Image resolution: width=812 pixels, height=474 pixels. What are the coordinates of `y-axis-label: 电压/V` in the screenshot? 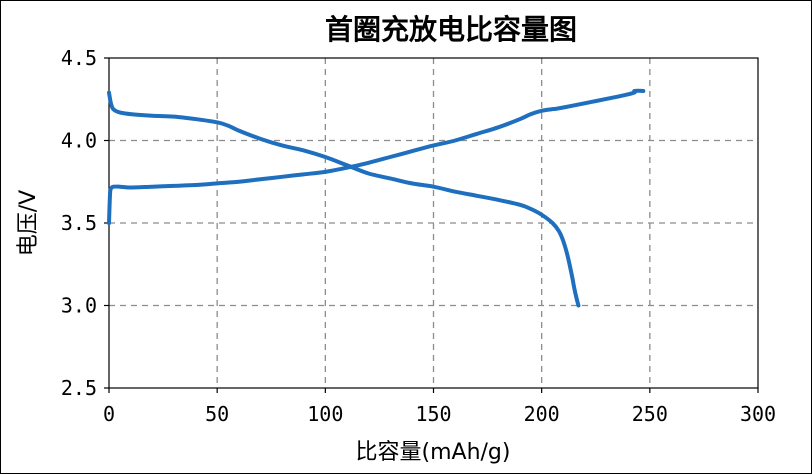 It's located at (28, 223).